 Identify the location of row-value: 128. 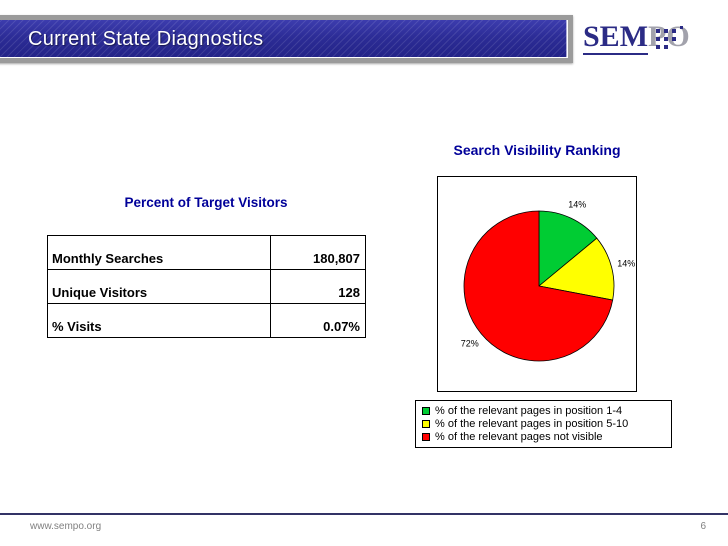
(318, 286).